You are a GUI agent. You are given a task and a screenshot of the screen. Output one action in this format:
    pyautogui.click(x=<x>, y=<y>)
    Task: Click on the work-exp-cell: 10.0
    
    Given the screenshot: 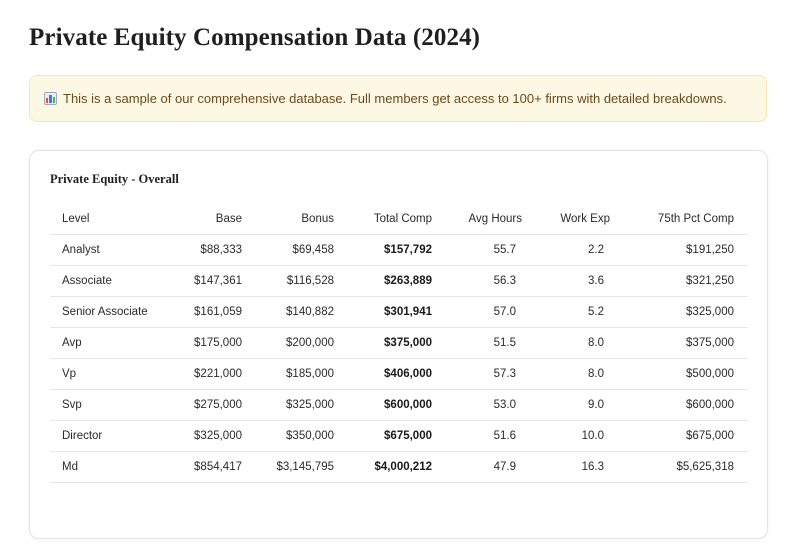 What is the action you would take?
    pyautogui.click(x=576, y=436)
    